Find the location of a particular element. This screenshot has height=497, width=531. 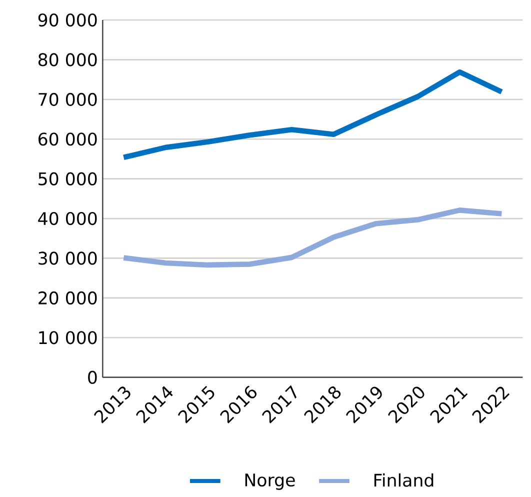

y-tick-label: 10 000 is located at coordinates (68, 337).